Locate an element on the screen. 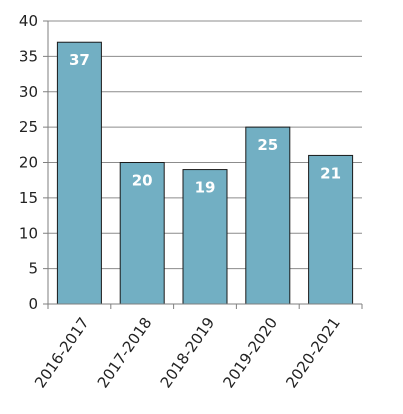  data-label: 21 is located at coordinates (330, 173).